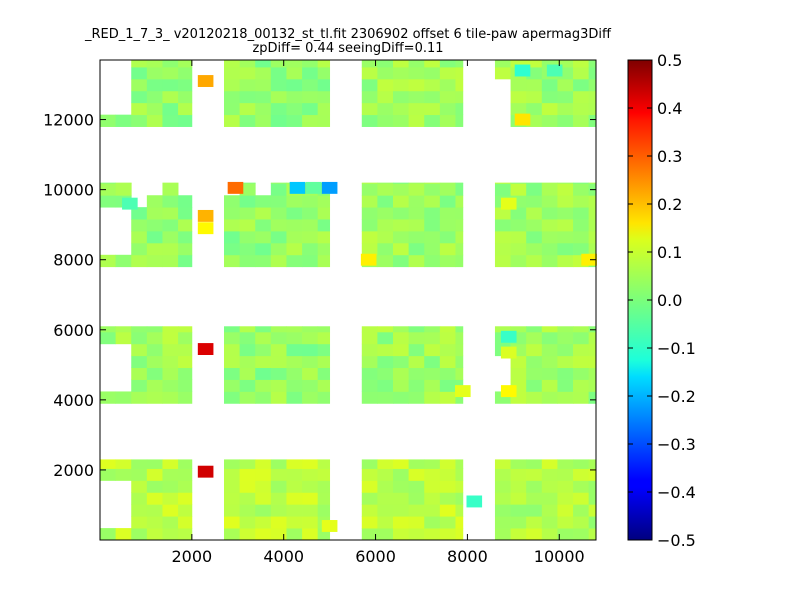  I want to click on colorbar-tick-label: 0.0, so click(669, 300).